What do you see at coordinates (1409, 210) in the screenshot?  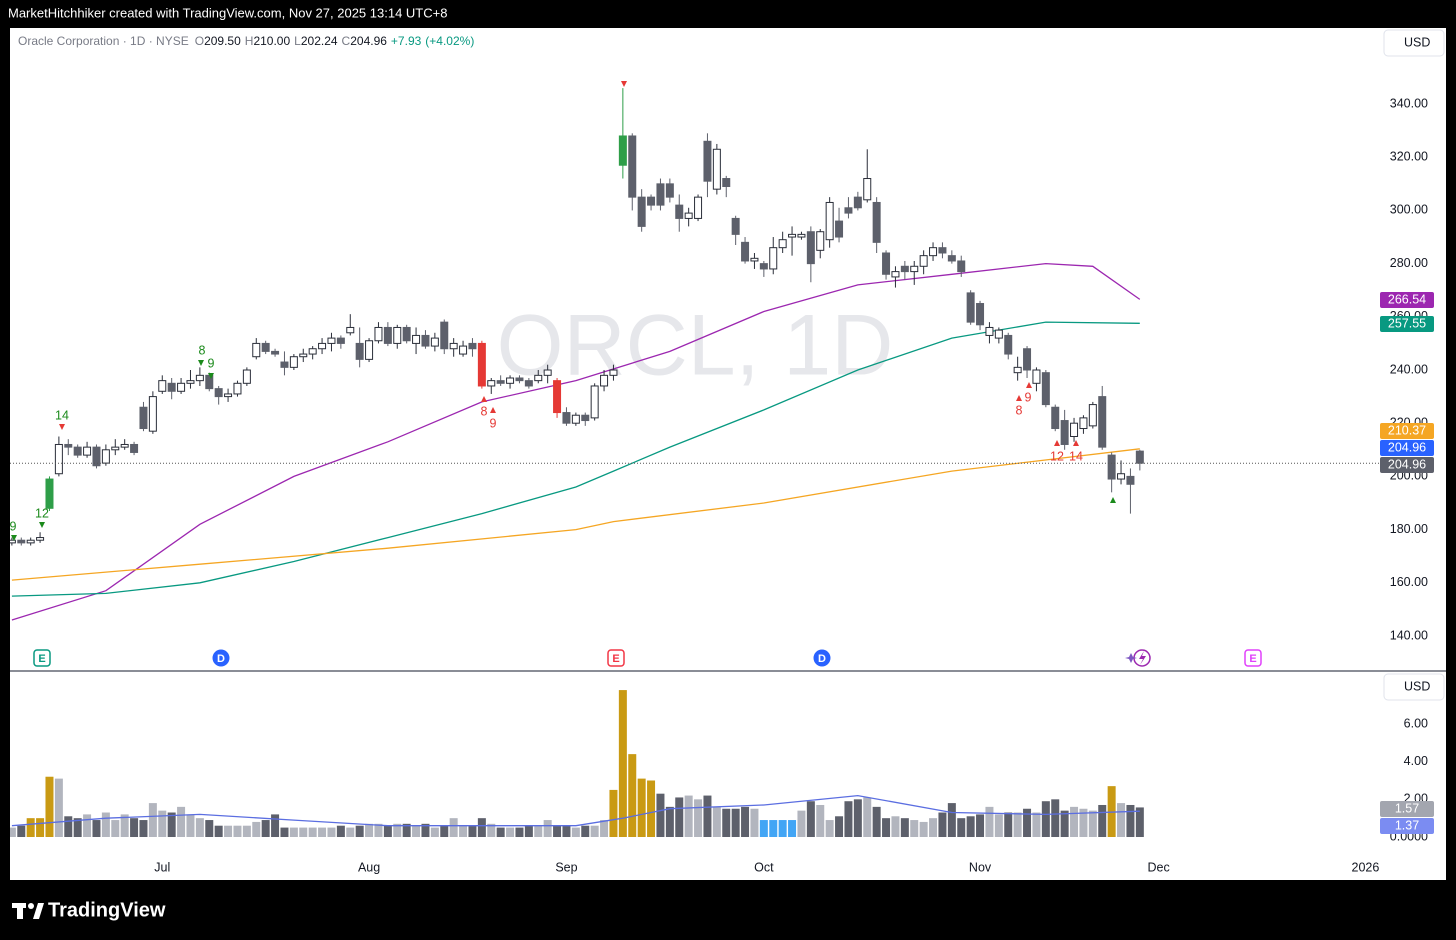 I see `y-tick-label: 300.00` at bounding box center [1409, 210].